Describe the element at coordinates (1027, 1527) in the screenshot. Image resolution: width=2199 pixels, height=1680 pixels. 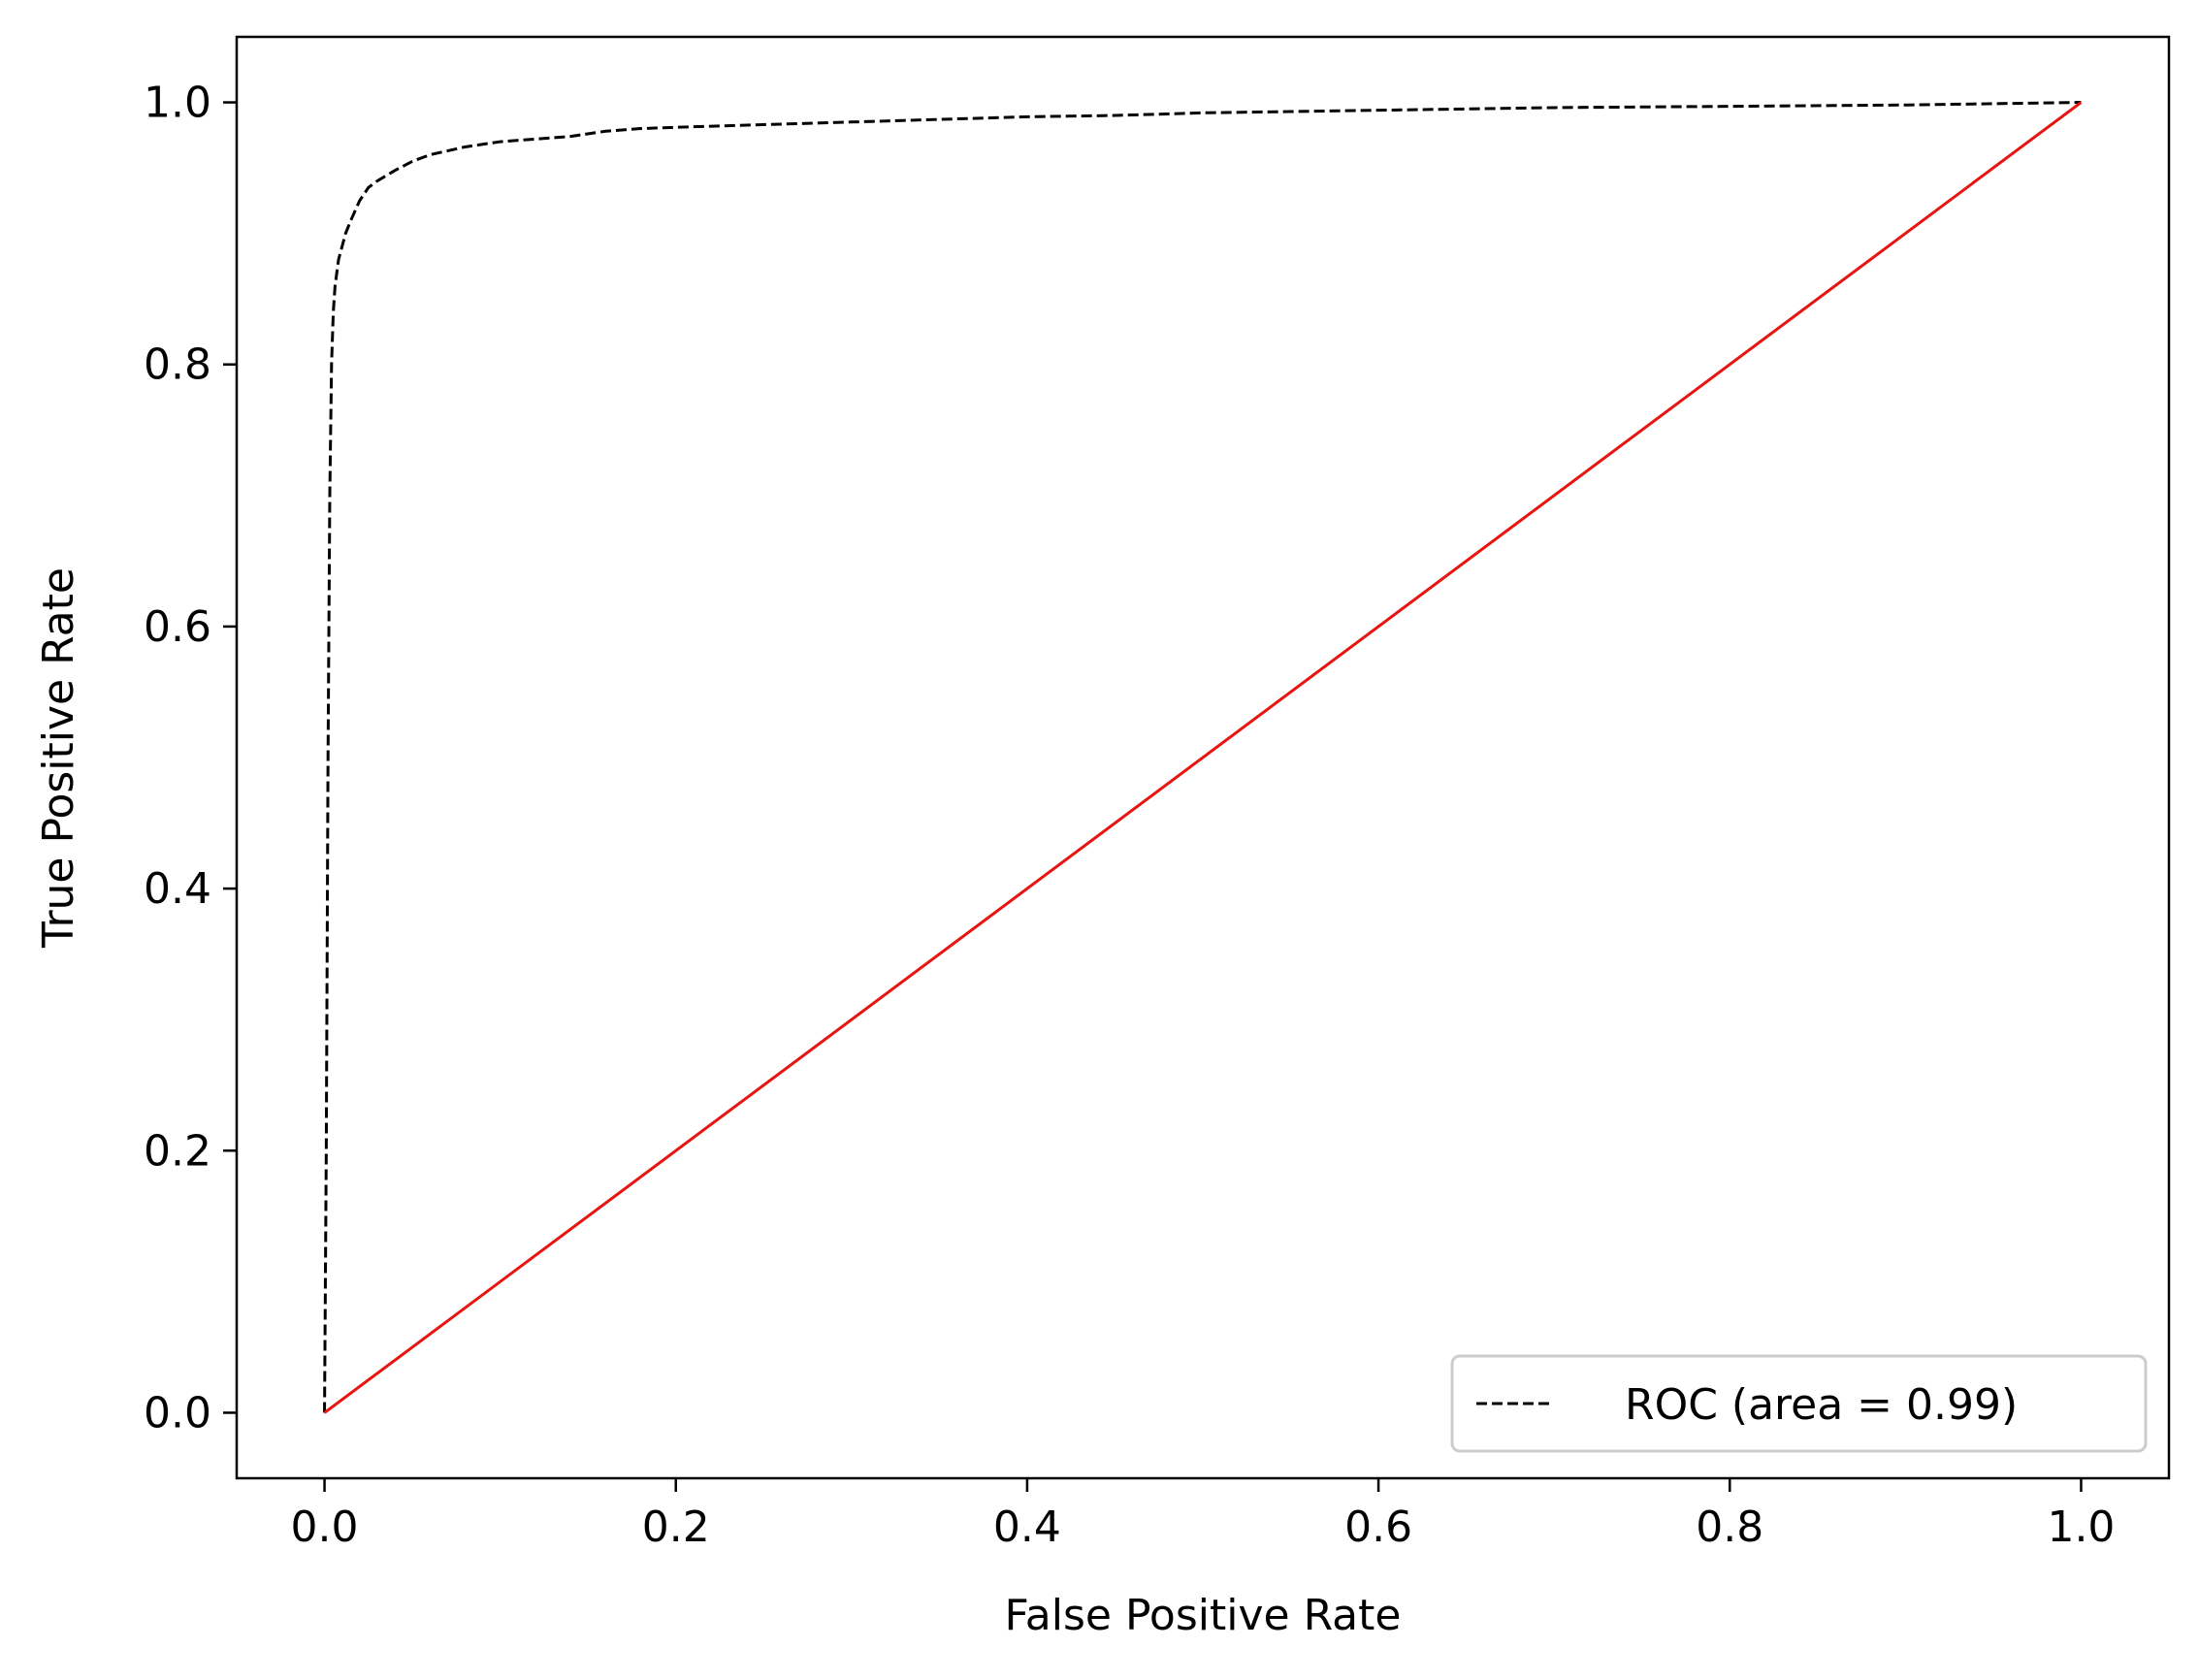
I see `x-tick-label: 0.4` at that location.